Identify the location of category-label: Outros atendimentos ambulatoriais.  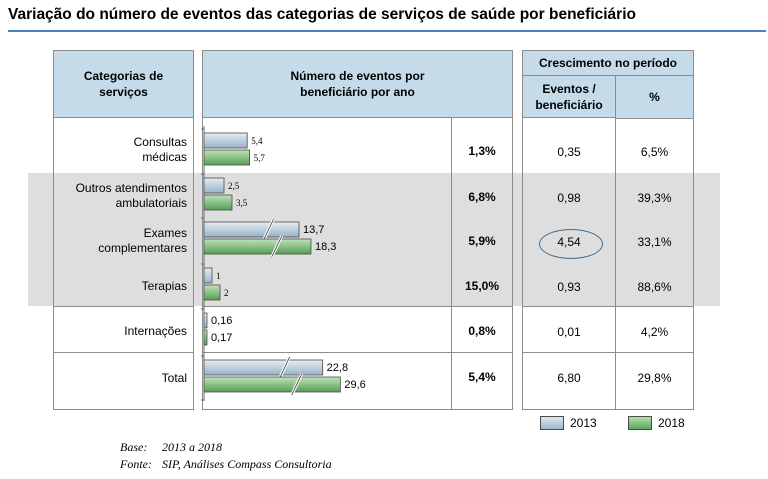
(131, 195).